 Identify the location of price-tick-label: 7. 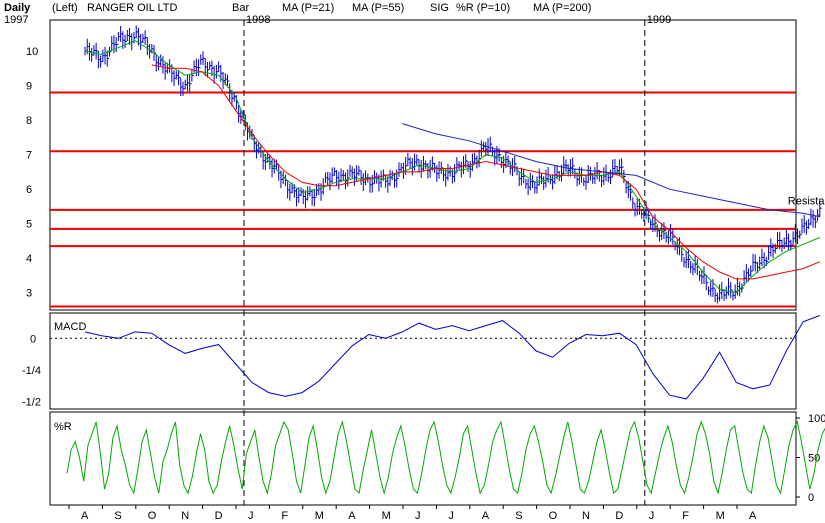
(29, 156).